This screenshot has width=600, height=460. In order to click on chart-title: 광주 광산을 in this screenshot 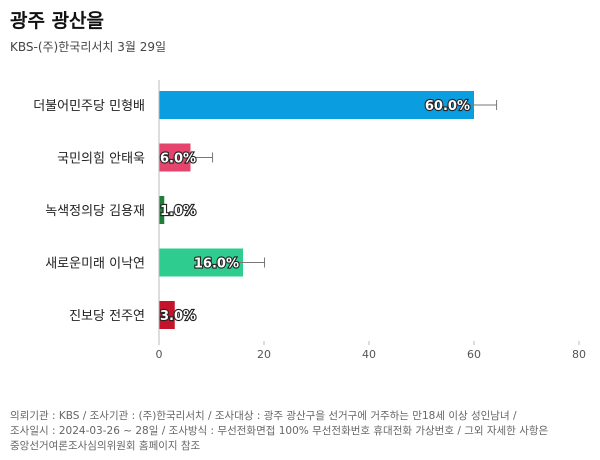, I will do `click(57, 21)`.